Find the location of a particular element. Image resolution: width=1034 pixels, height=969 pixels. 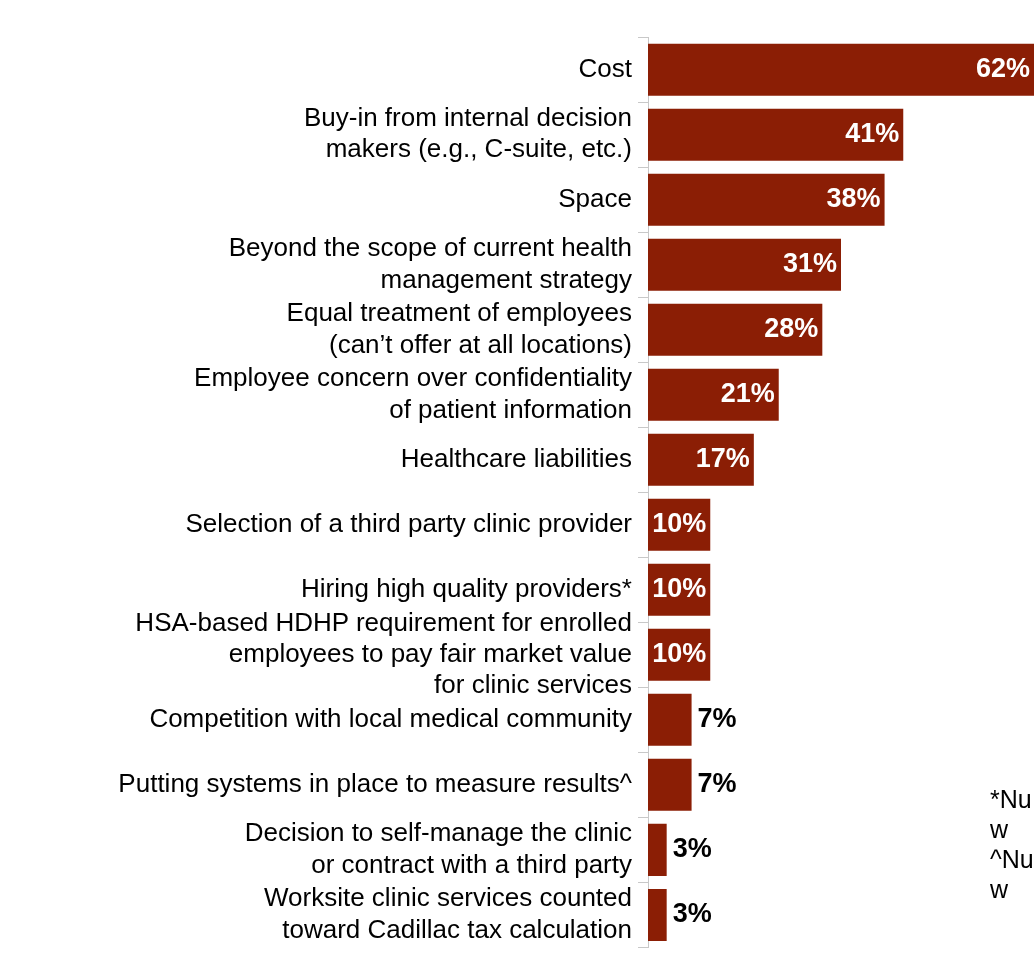

data-label: 38% is located at coordinates (853, 198).